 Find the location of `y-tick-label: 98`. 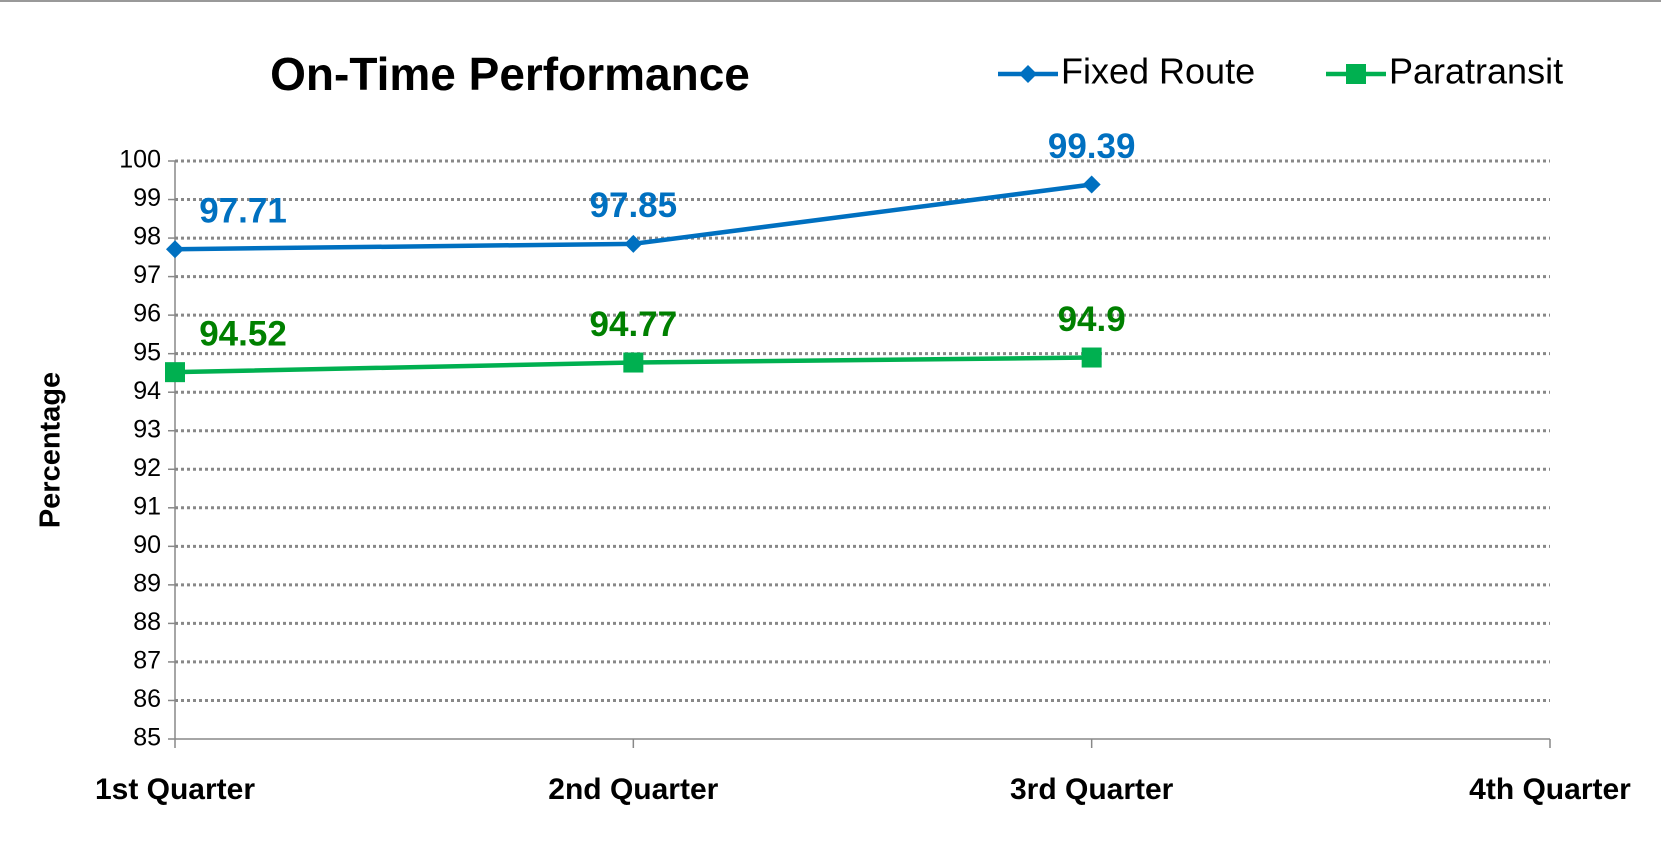

y-tick-label: 98 is located at coordinates (147, 237).